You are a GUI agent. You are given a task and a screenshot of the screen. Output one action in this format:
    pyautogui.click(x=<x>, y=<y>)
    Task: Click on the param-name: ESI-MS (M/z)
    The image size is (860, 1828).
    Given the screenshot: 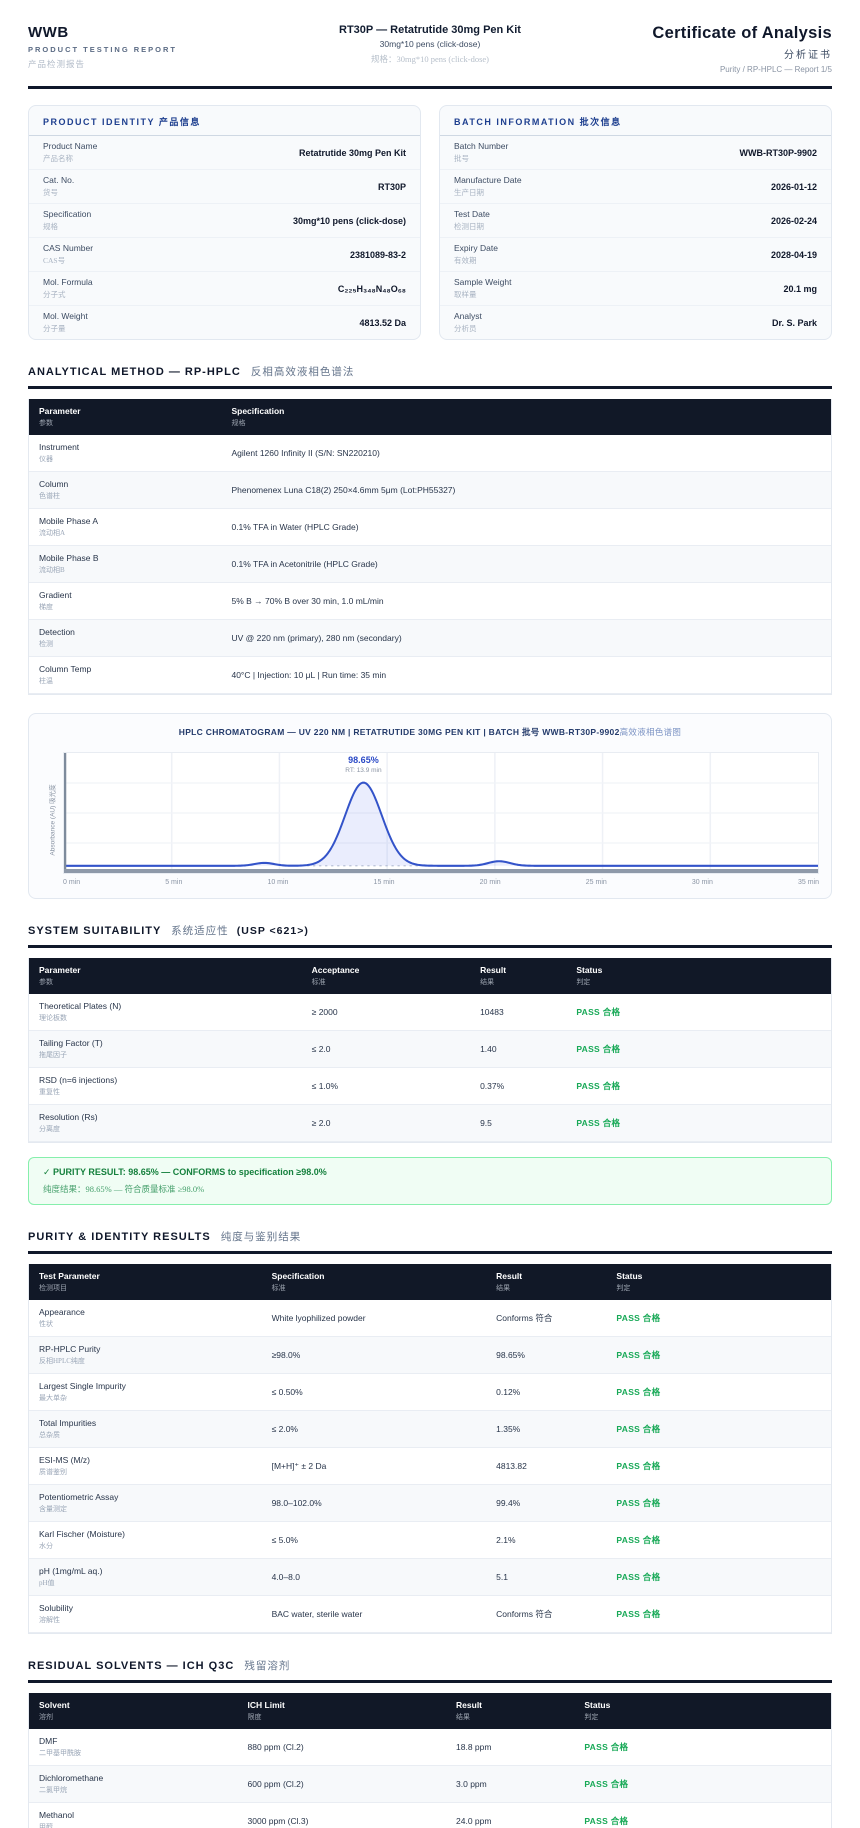 What is the action you would take?
    pyautogui.click(x=64, y=1460)
    